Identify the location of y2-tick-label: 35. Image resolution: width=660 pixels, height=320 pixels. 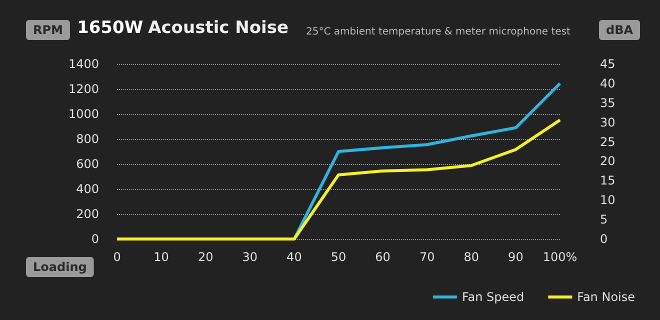
(608, 103).